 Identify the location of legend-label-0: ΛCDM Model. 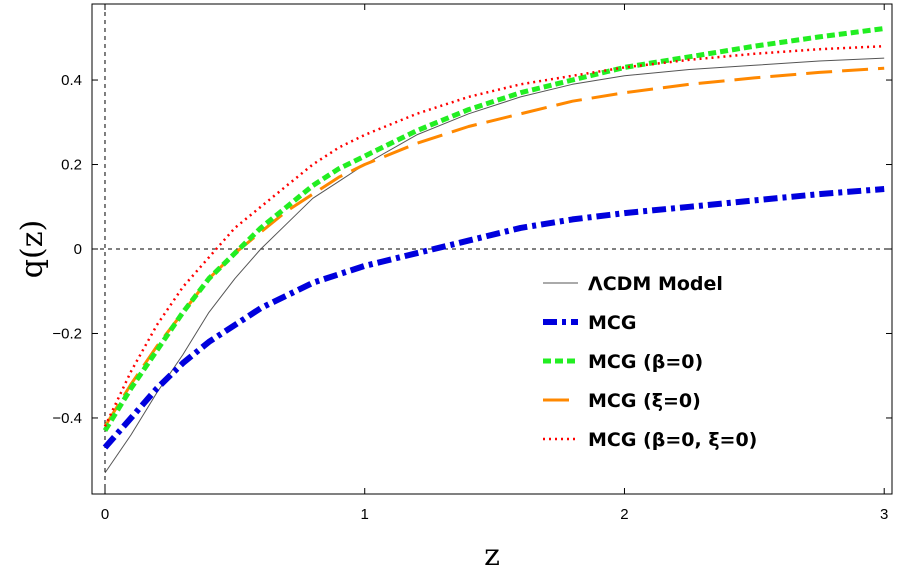
(655, 284).